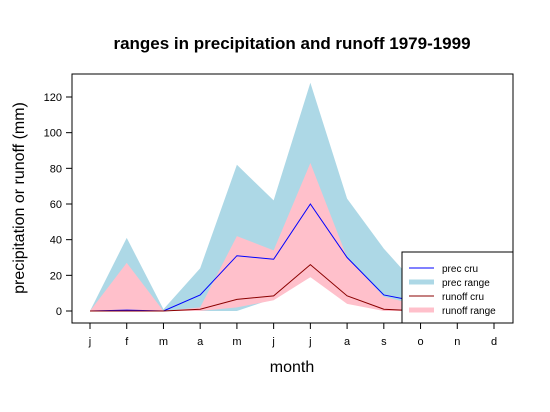 The image size is (550, 412). I want to click on y-tick-label: 120, so click(53, 98).